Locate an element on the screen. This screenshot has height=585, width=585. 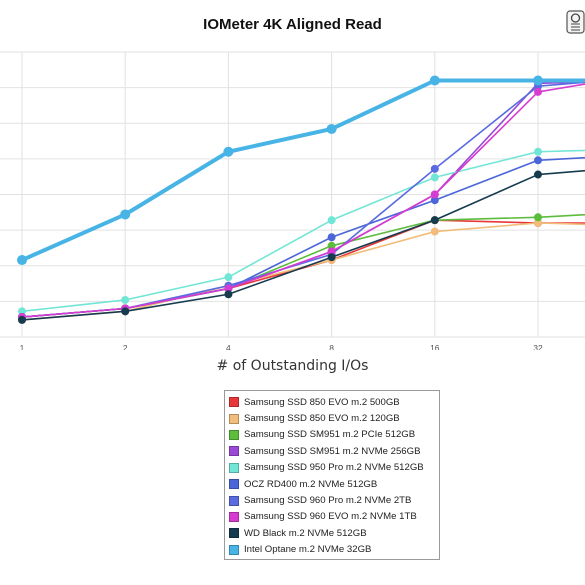
legend-item: Samsung SSD SM951 m.2 NVMe 256GB is located at coordinates (334, 451).